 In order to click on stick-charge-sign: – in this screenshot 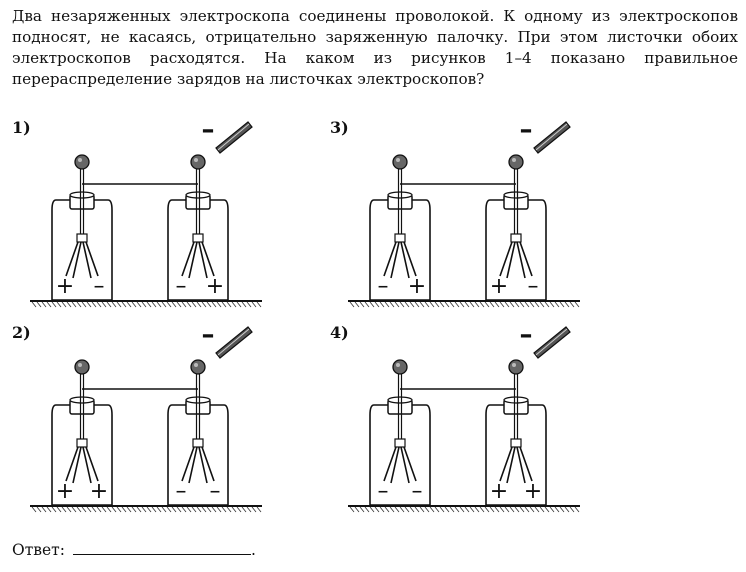, I will do `click(208, 335)`.